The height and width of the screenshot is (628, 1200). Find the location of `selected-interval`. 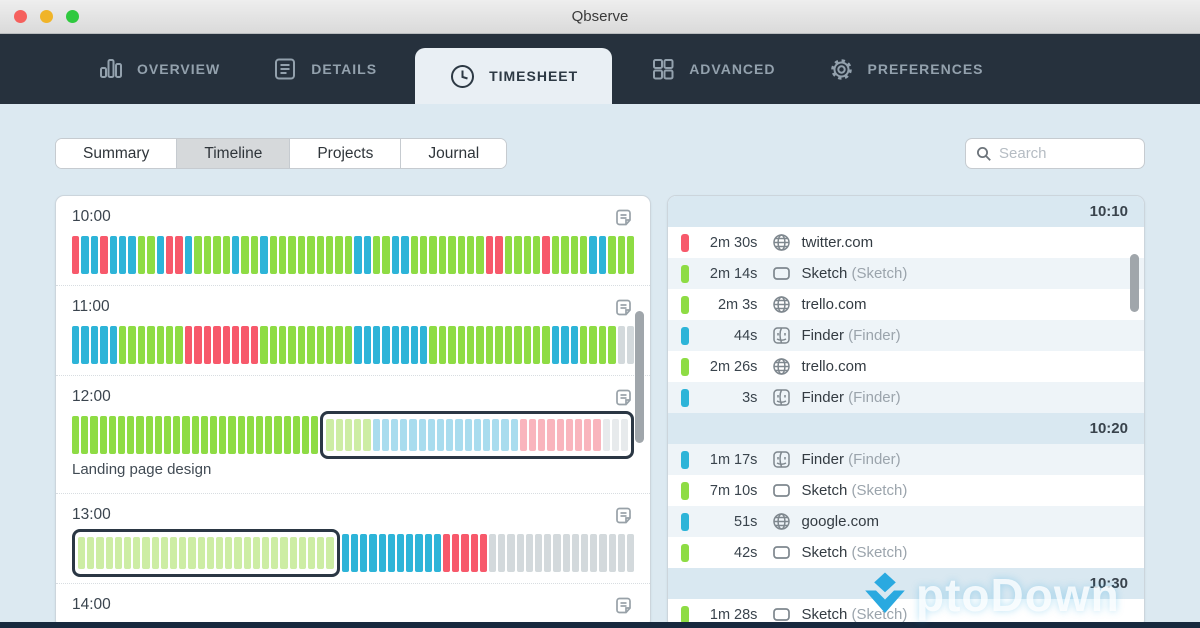

selected-interval is located at coordinates (477, 435).